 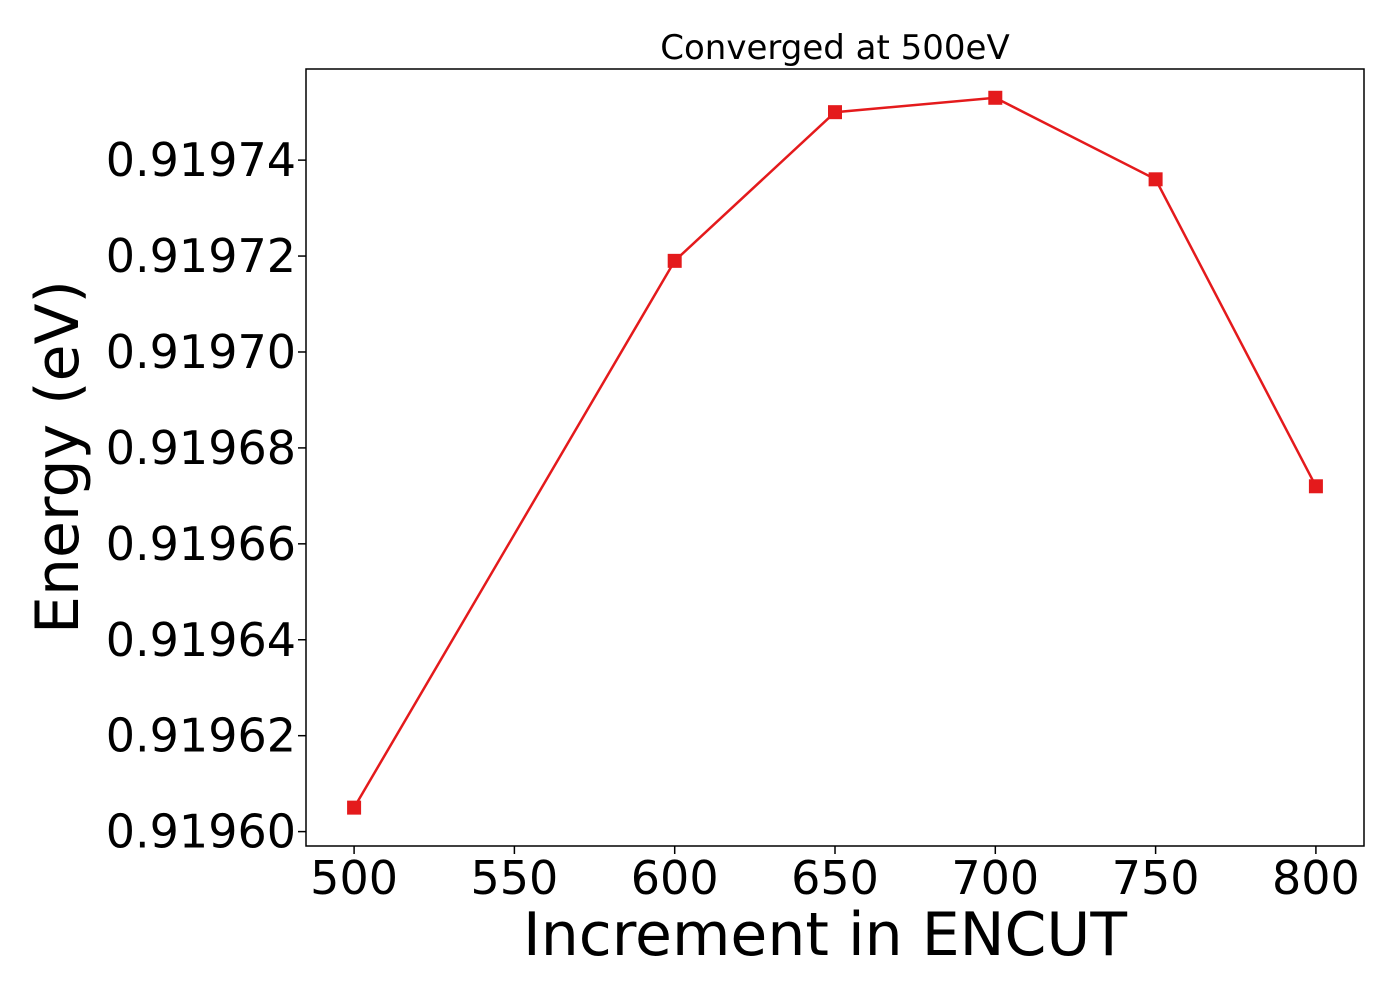 I want to click on y-tick-label: 0.91972, so click(x=201, y=256).